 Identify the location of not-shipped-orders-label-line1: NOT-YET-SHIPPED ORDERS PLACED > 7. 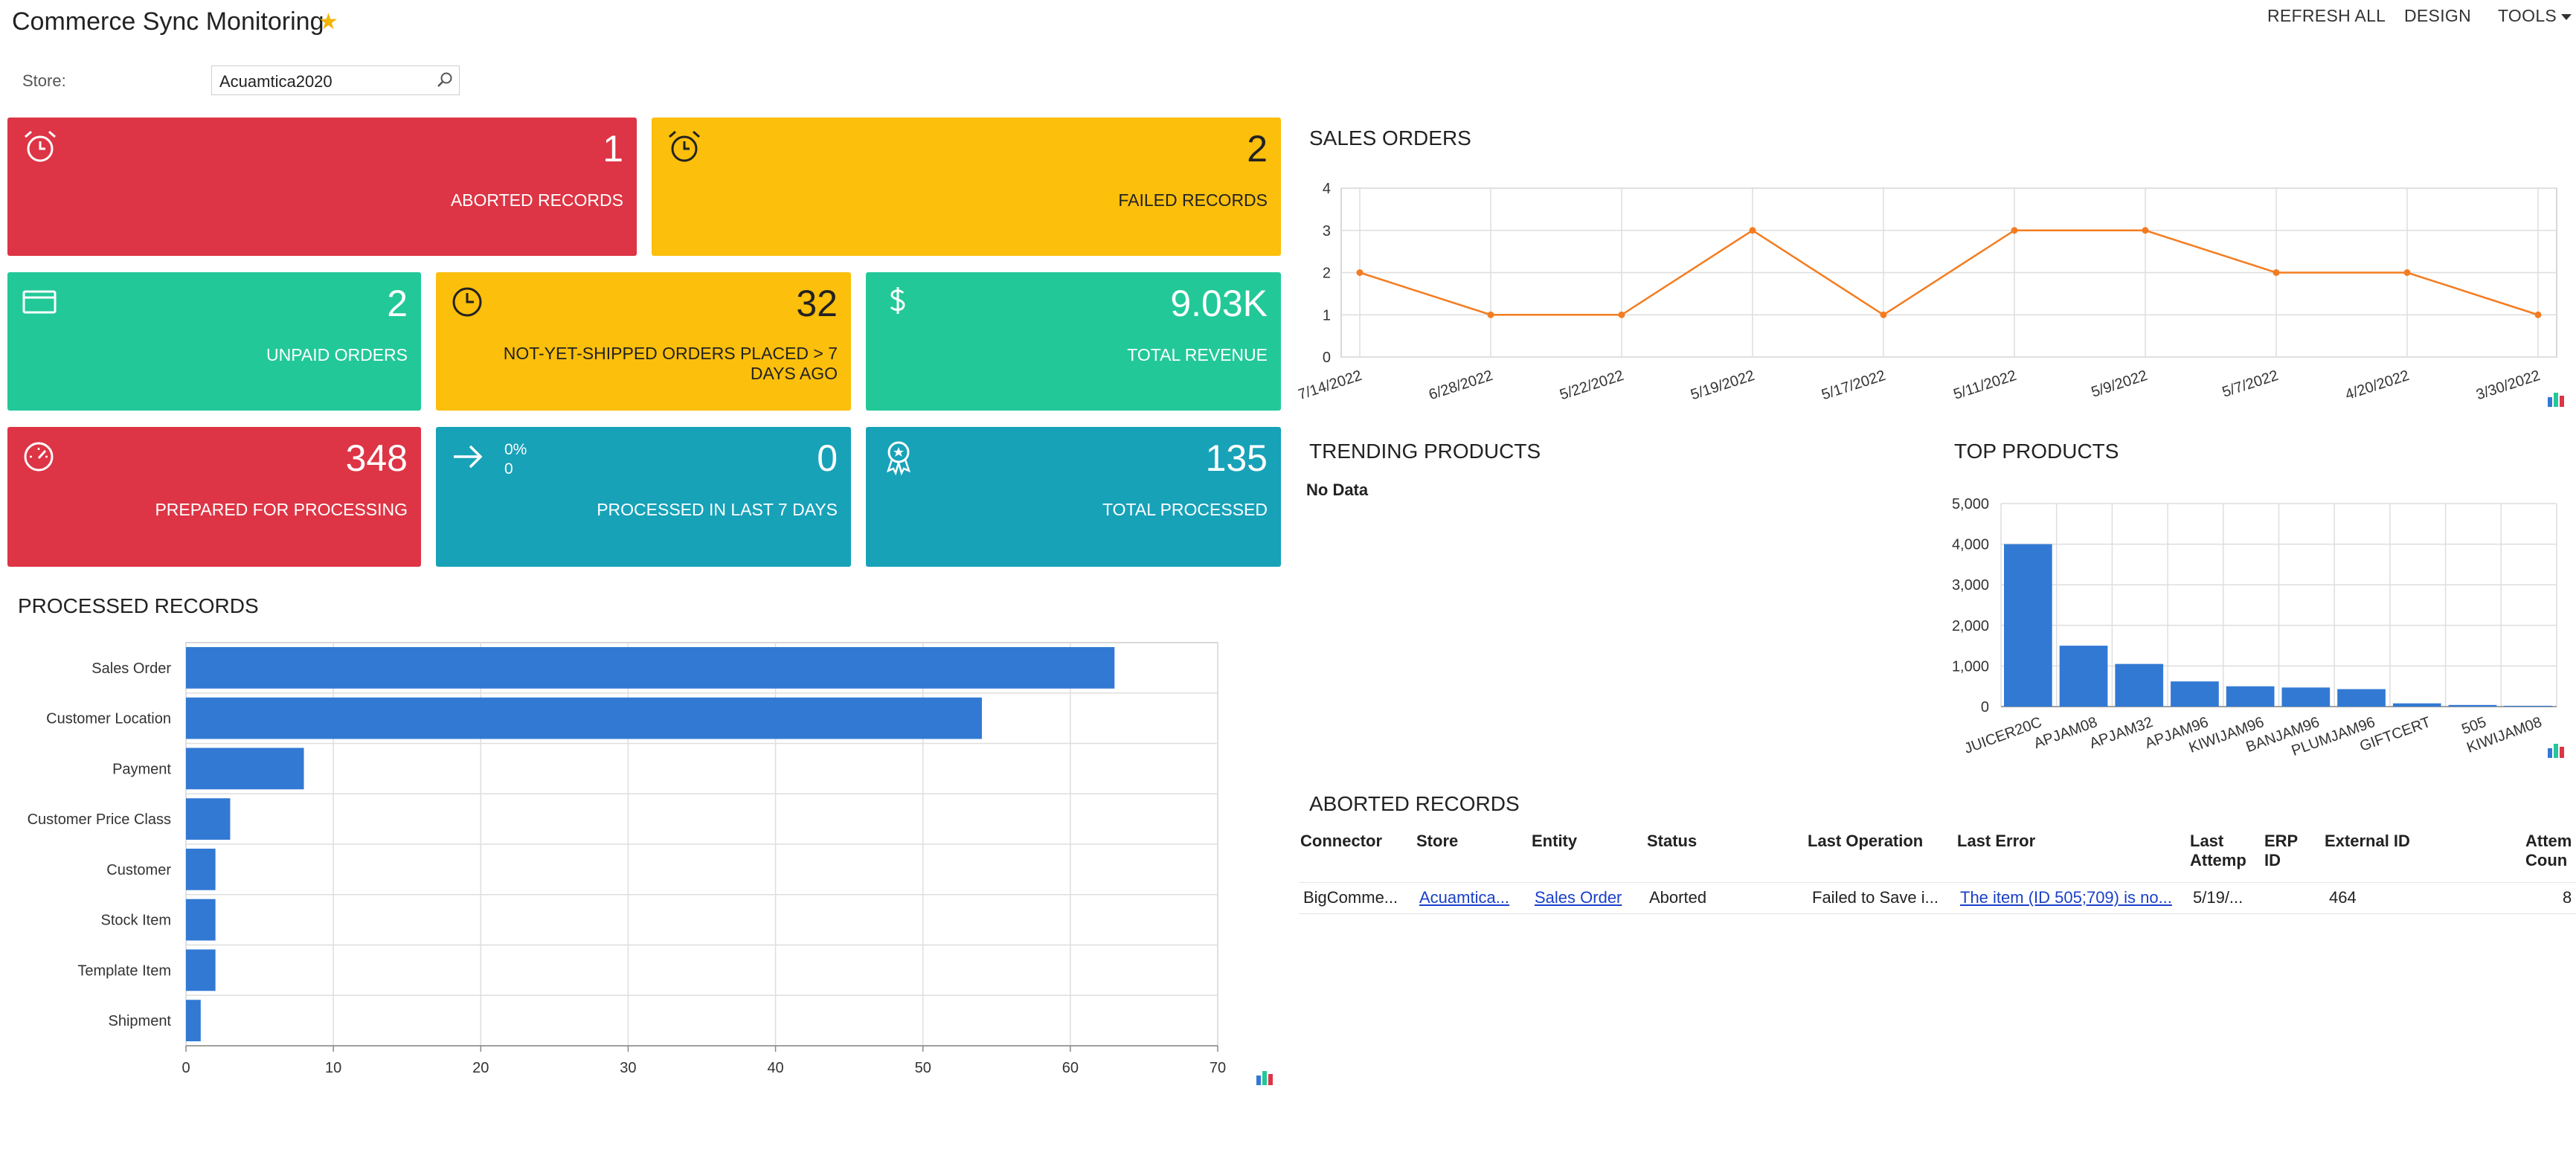
(670, 354).